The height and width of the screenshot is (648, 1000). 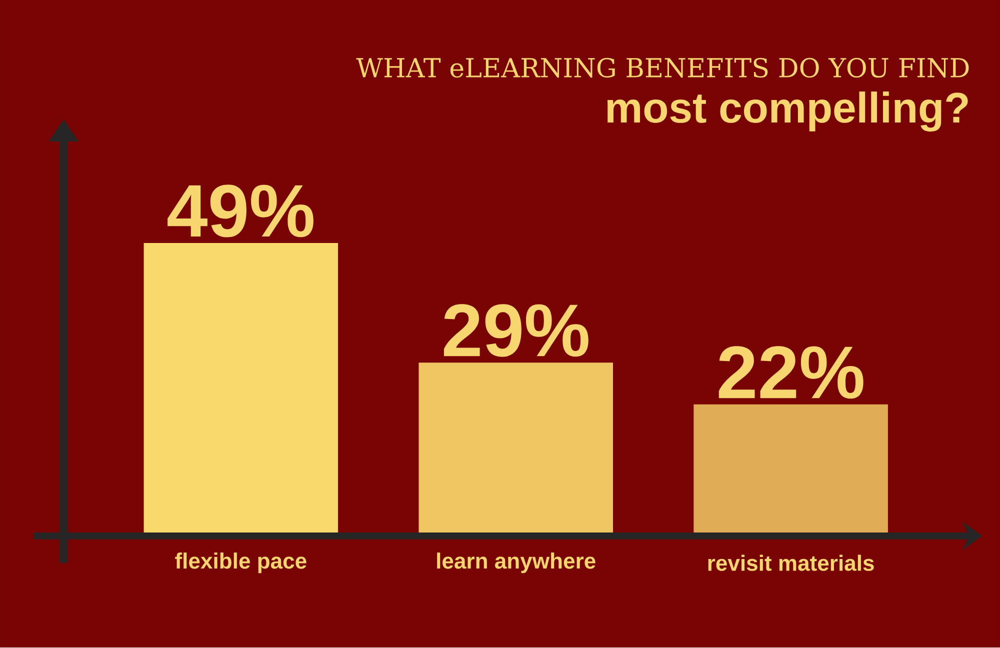 I want to click on x-tick-label: revisit materials, so click(x=791, y=563).